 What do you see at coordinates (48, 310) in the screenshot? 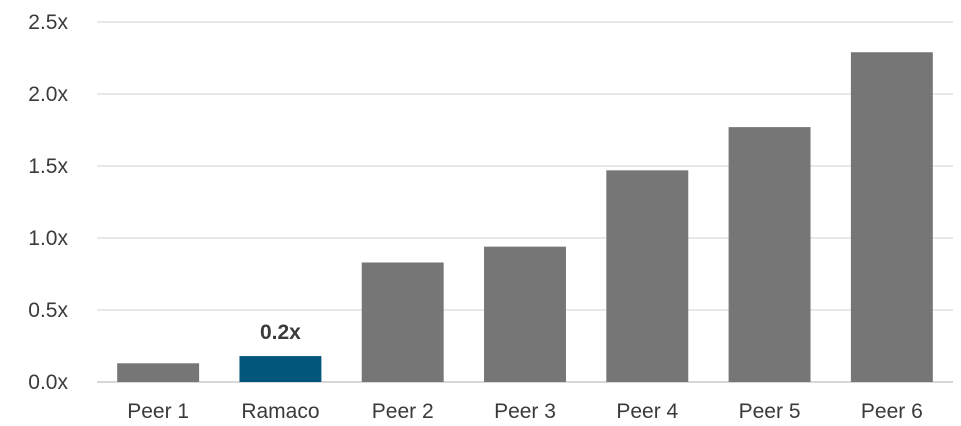
I see `y-tick-label: 0.5x` at bounding box center [48, 310].